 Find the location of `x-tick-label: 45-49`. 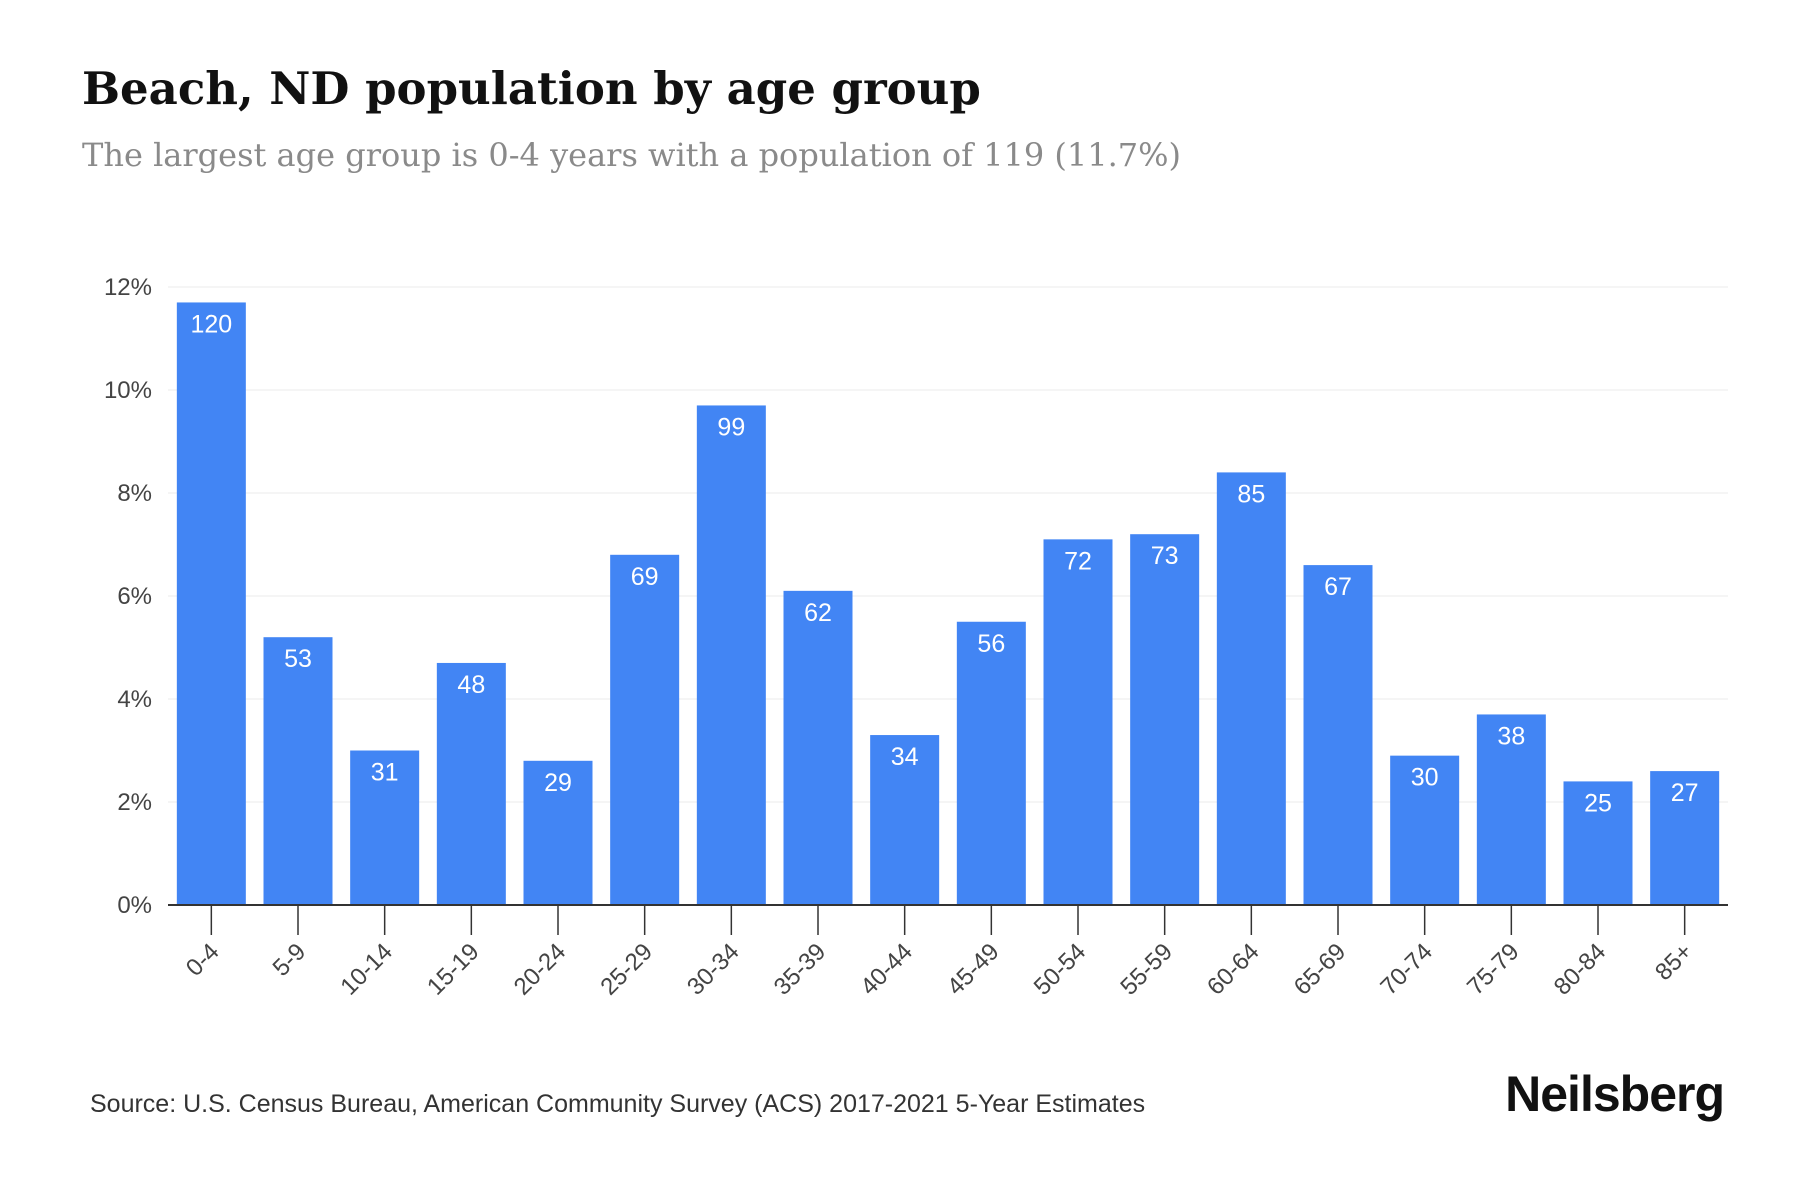

x-tick-label: 45-49 is located at coordinates (973, 969).